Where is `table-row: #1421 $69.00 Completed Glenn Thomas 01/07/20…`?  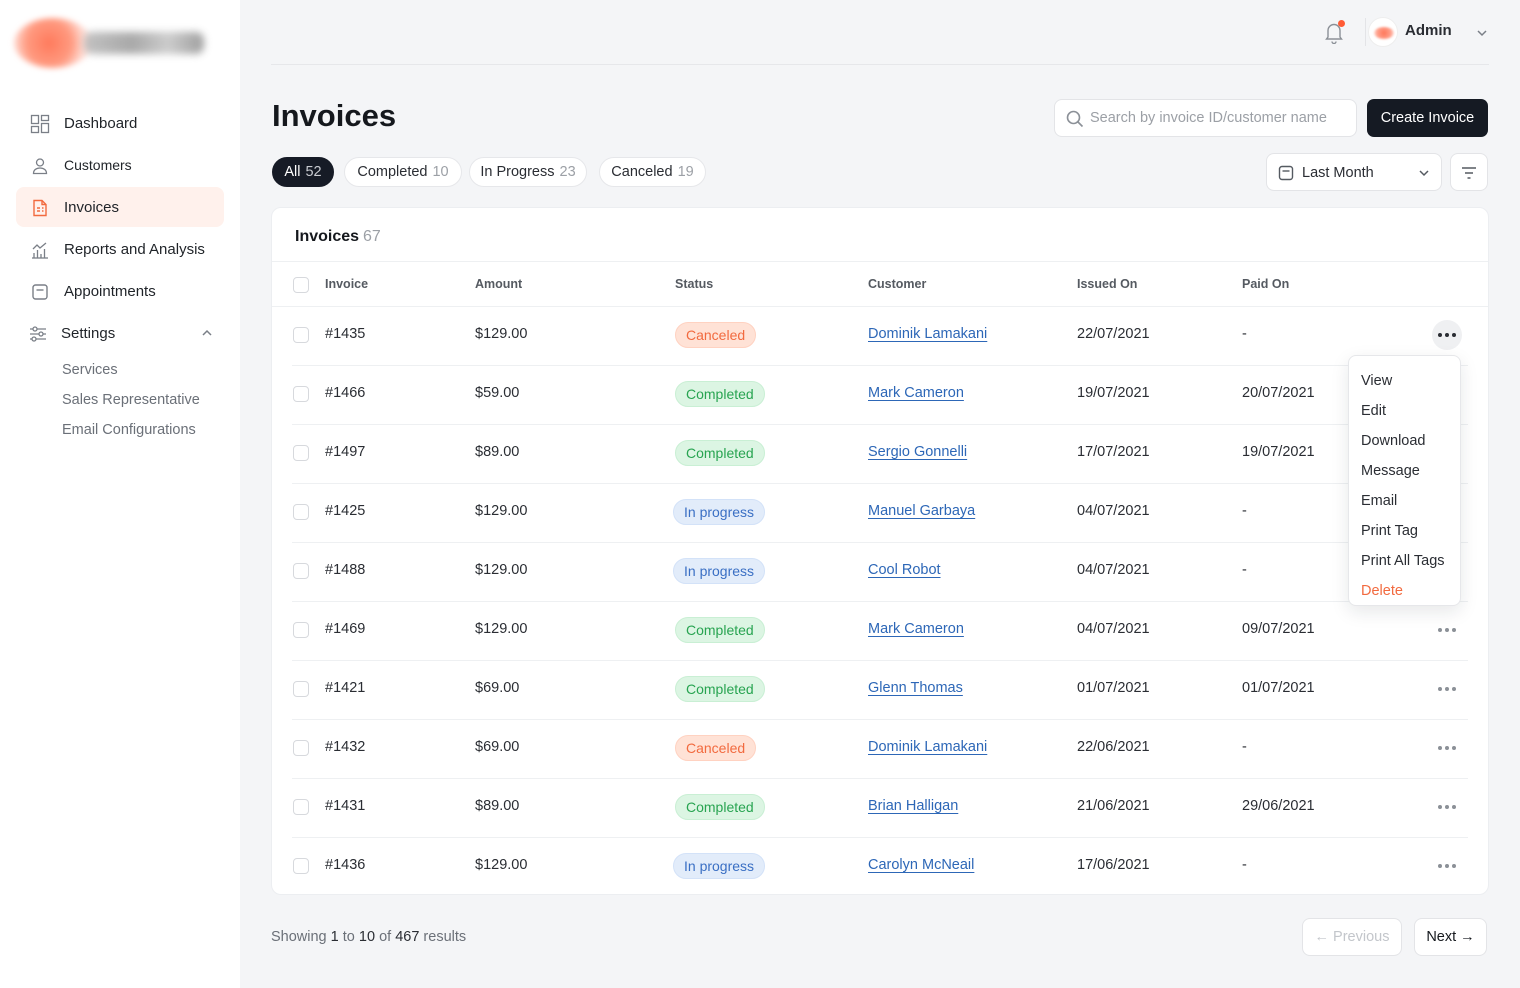
table-row: #1421 $69.00 Completed Glenn Thomas 01/07/20… is located at coordinates (880, 690).